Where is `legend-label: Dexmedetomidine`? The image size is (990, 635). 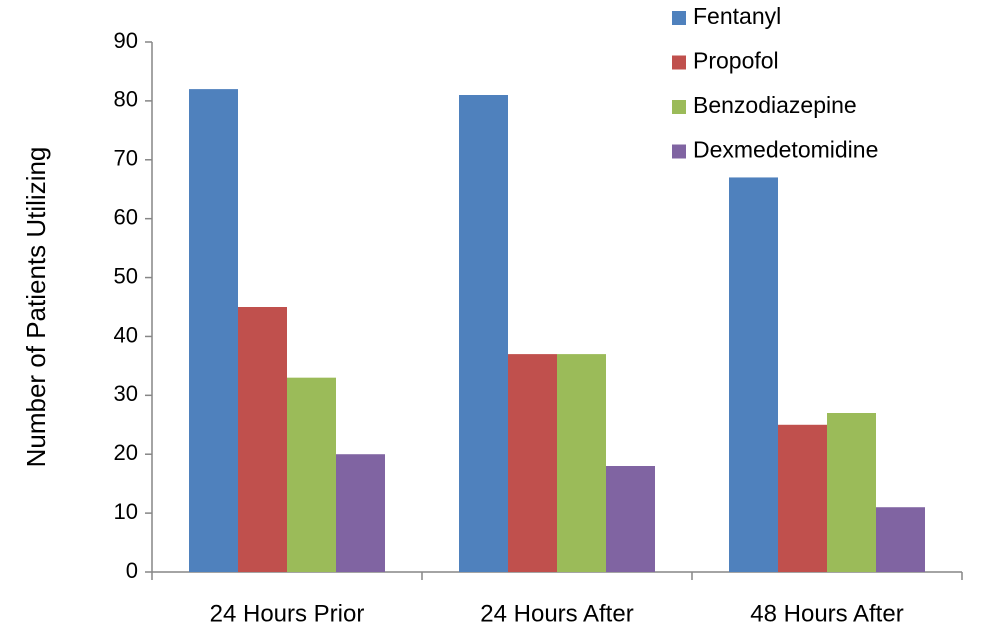
legend-label: Dexmedetomidine is located at coordinates (785, 150).